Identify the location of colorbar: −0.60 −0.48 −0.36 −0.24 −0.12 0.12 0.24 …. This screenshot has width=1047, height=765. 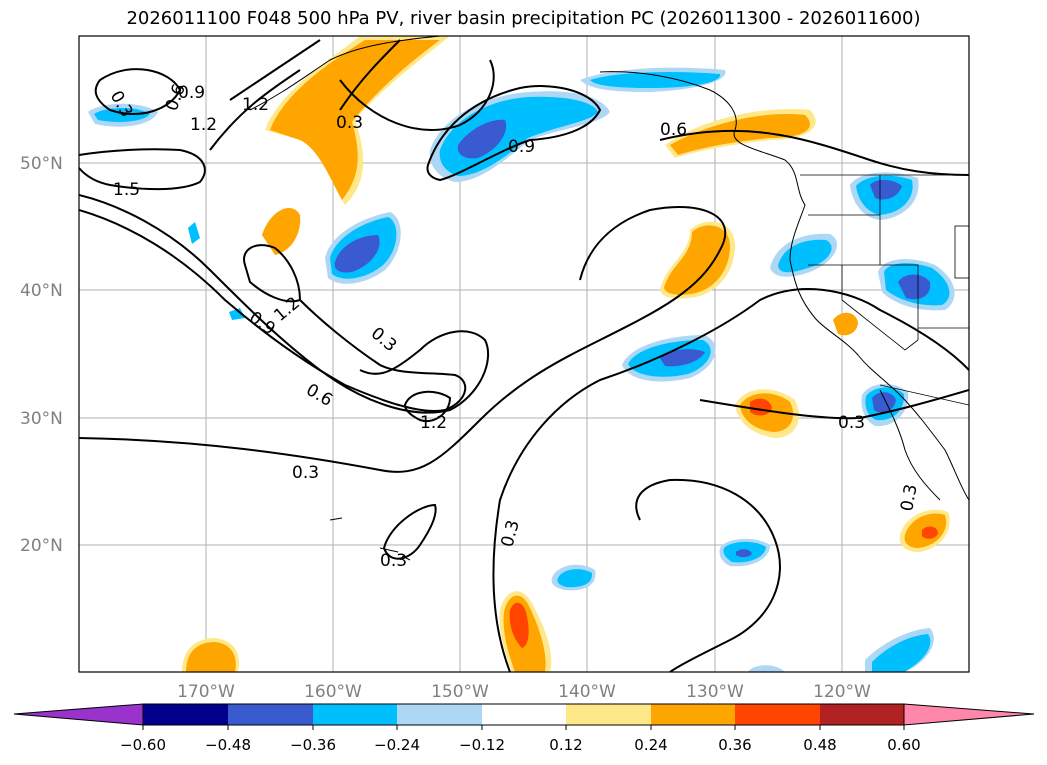
(524, 728).